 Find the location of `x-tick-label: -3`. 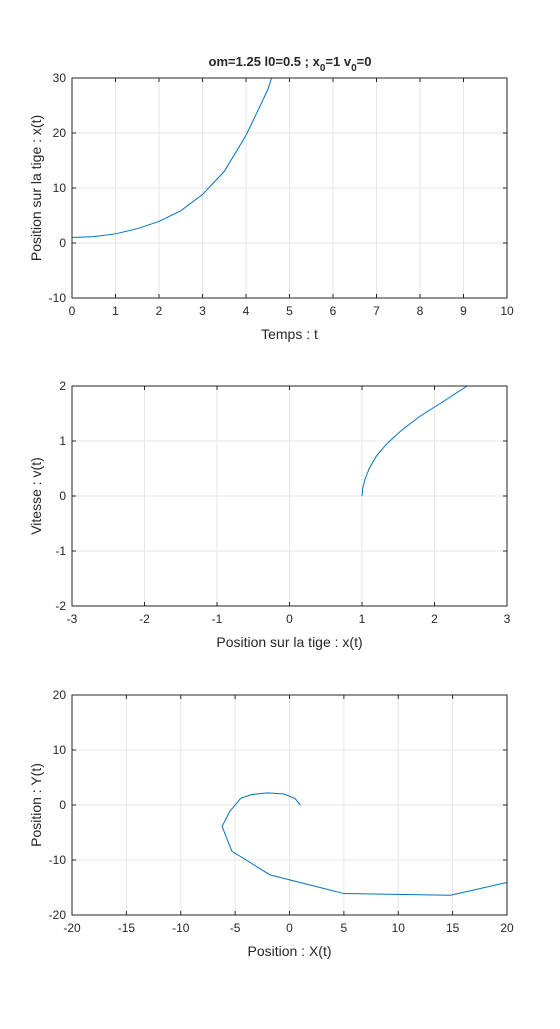

x-tick-label: -3 is located at coordinates (72, 619).